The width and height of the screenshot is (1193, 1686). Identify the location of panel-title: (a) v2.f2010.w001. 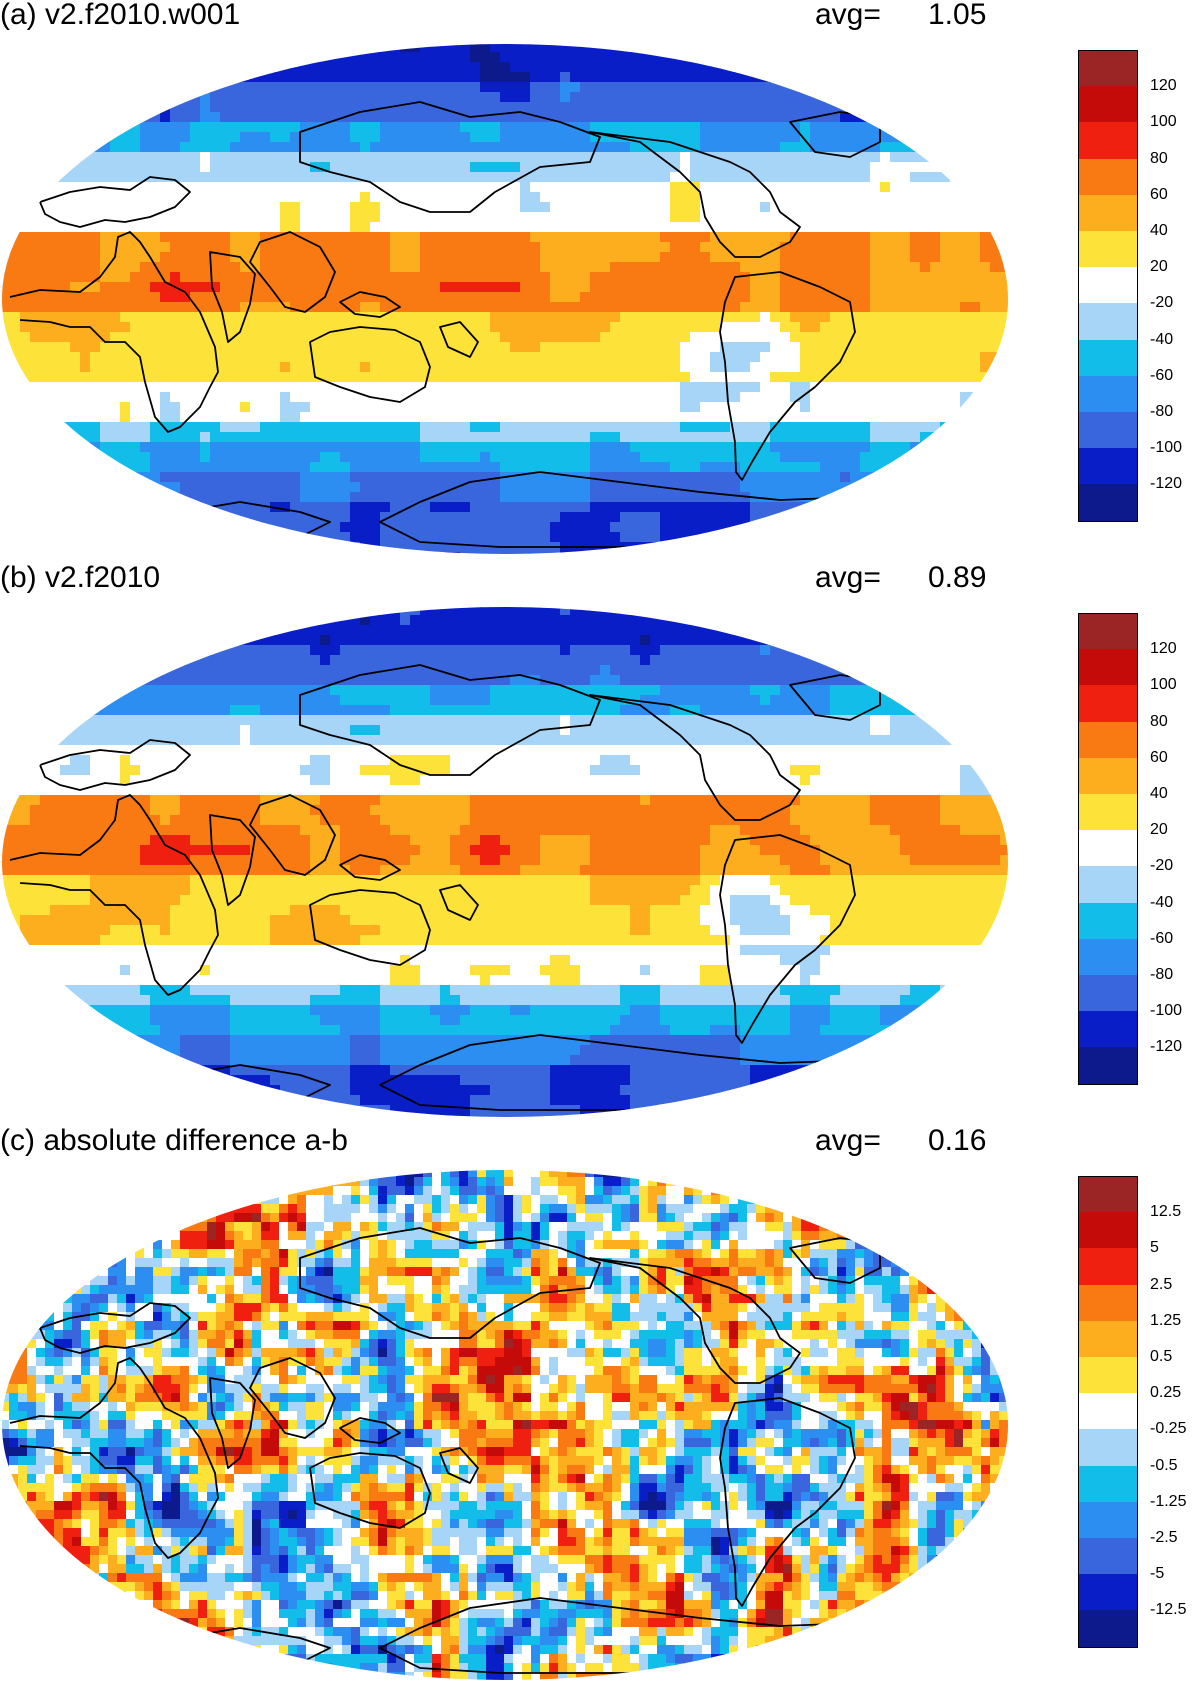
(120, 16).